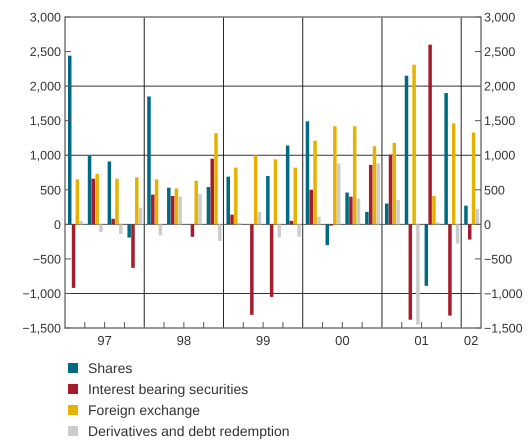 The height and width of the screenshot is (441, 531). I want to click on legend-label: Foreign exchange, so click(144, 410).